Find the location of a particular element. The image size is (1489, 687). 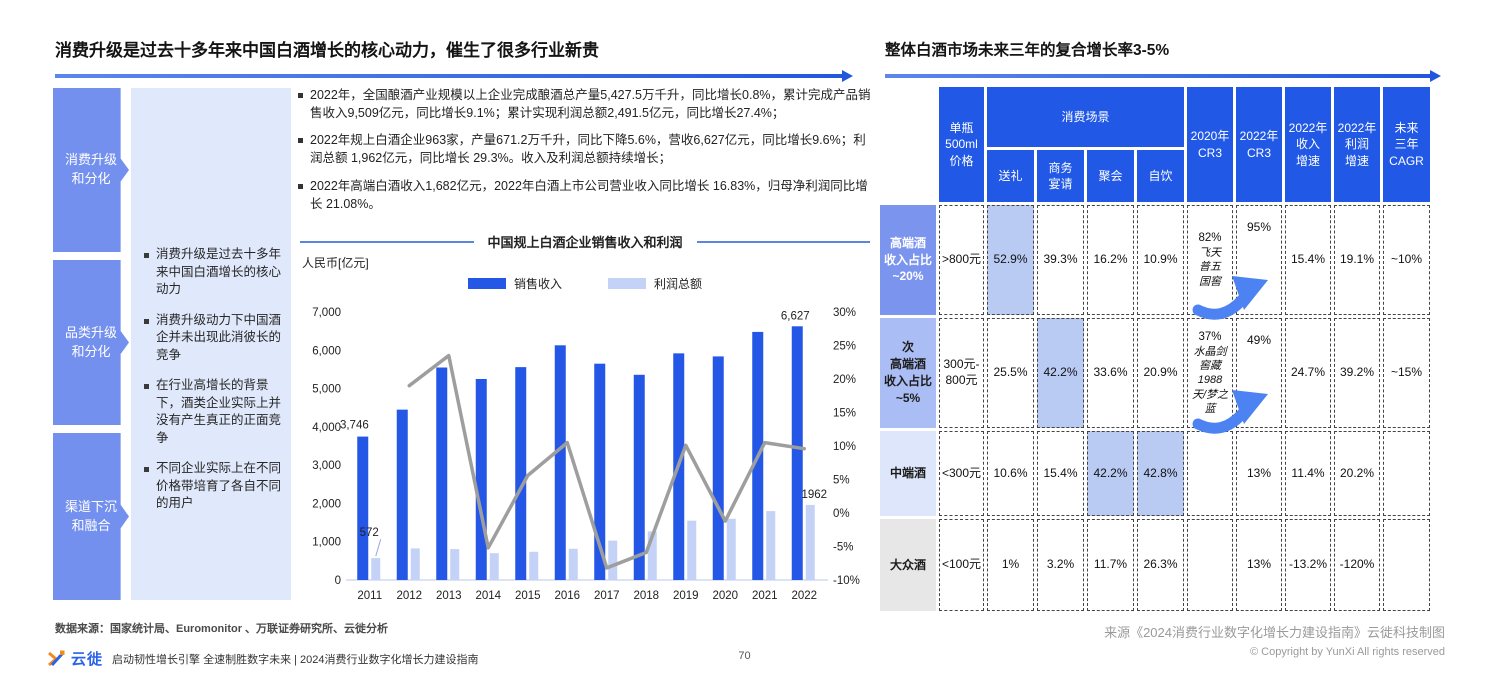

svg-text: 2013 is located at coordinates (449, 596).